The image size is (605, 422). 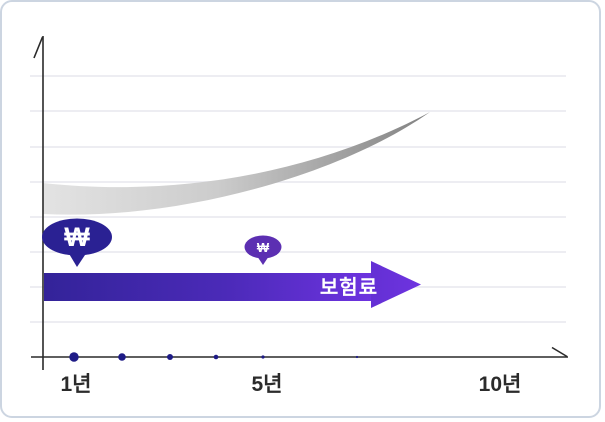 What do you see at coordinates (38, 203) in the screenshot?
I see `y-axis` at bounding box center [38, 203].